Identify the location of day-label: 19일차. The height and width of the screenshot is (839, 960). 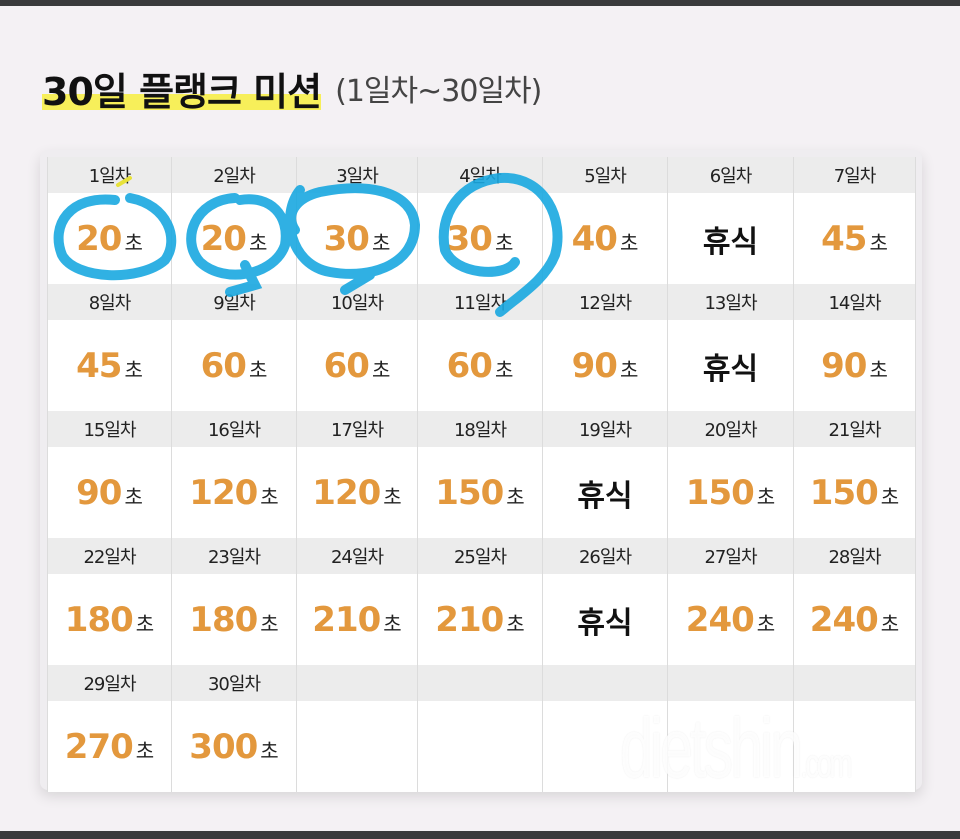
(605, 429).